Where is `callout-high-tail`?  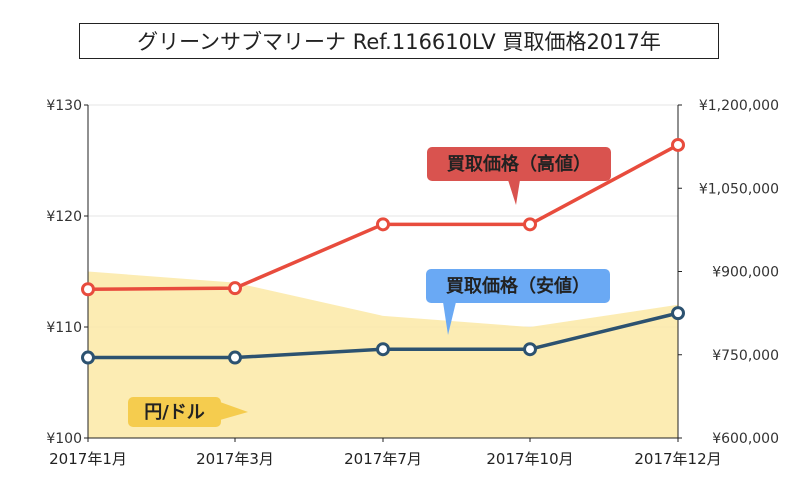
callout-high-tail is located at coordinates (514, 192).